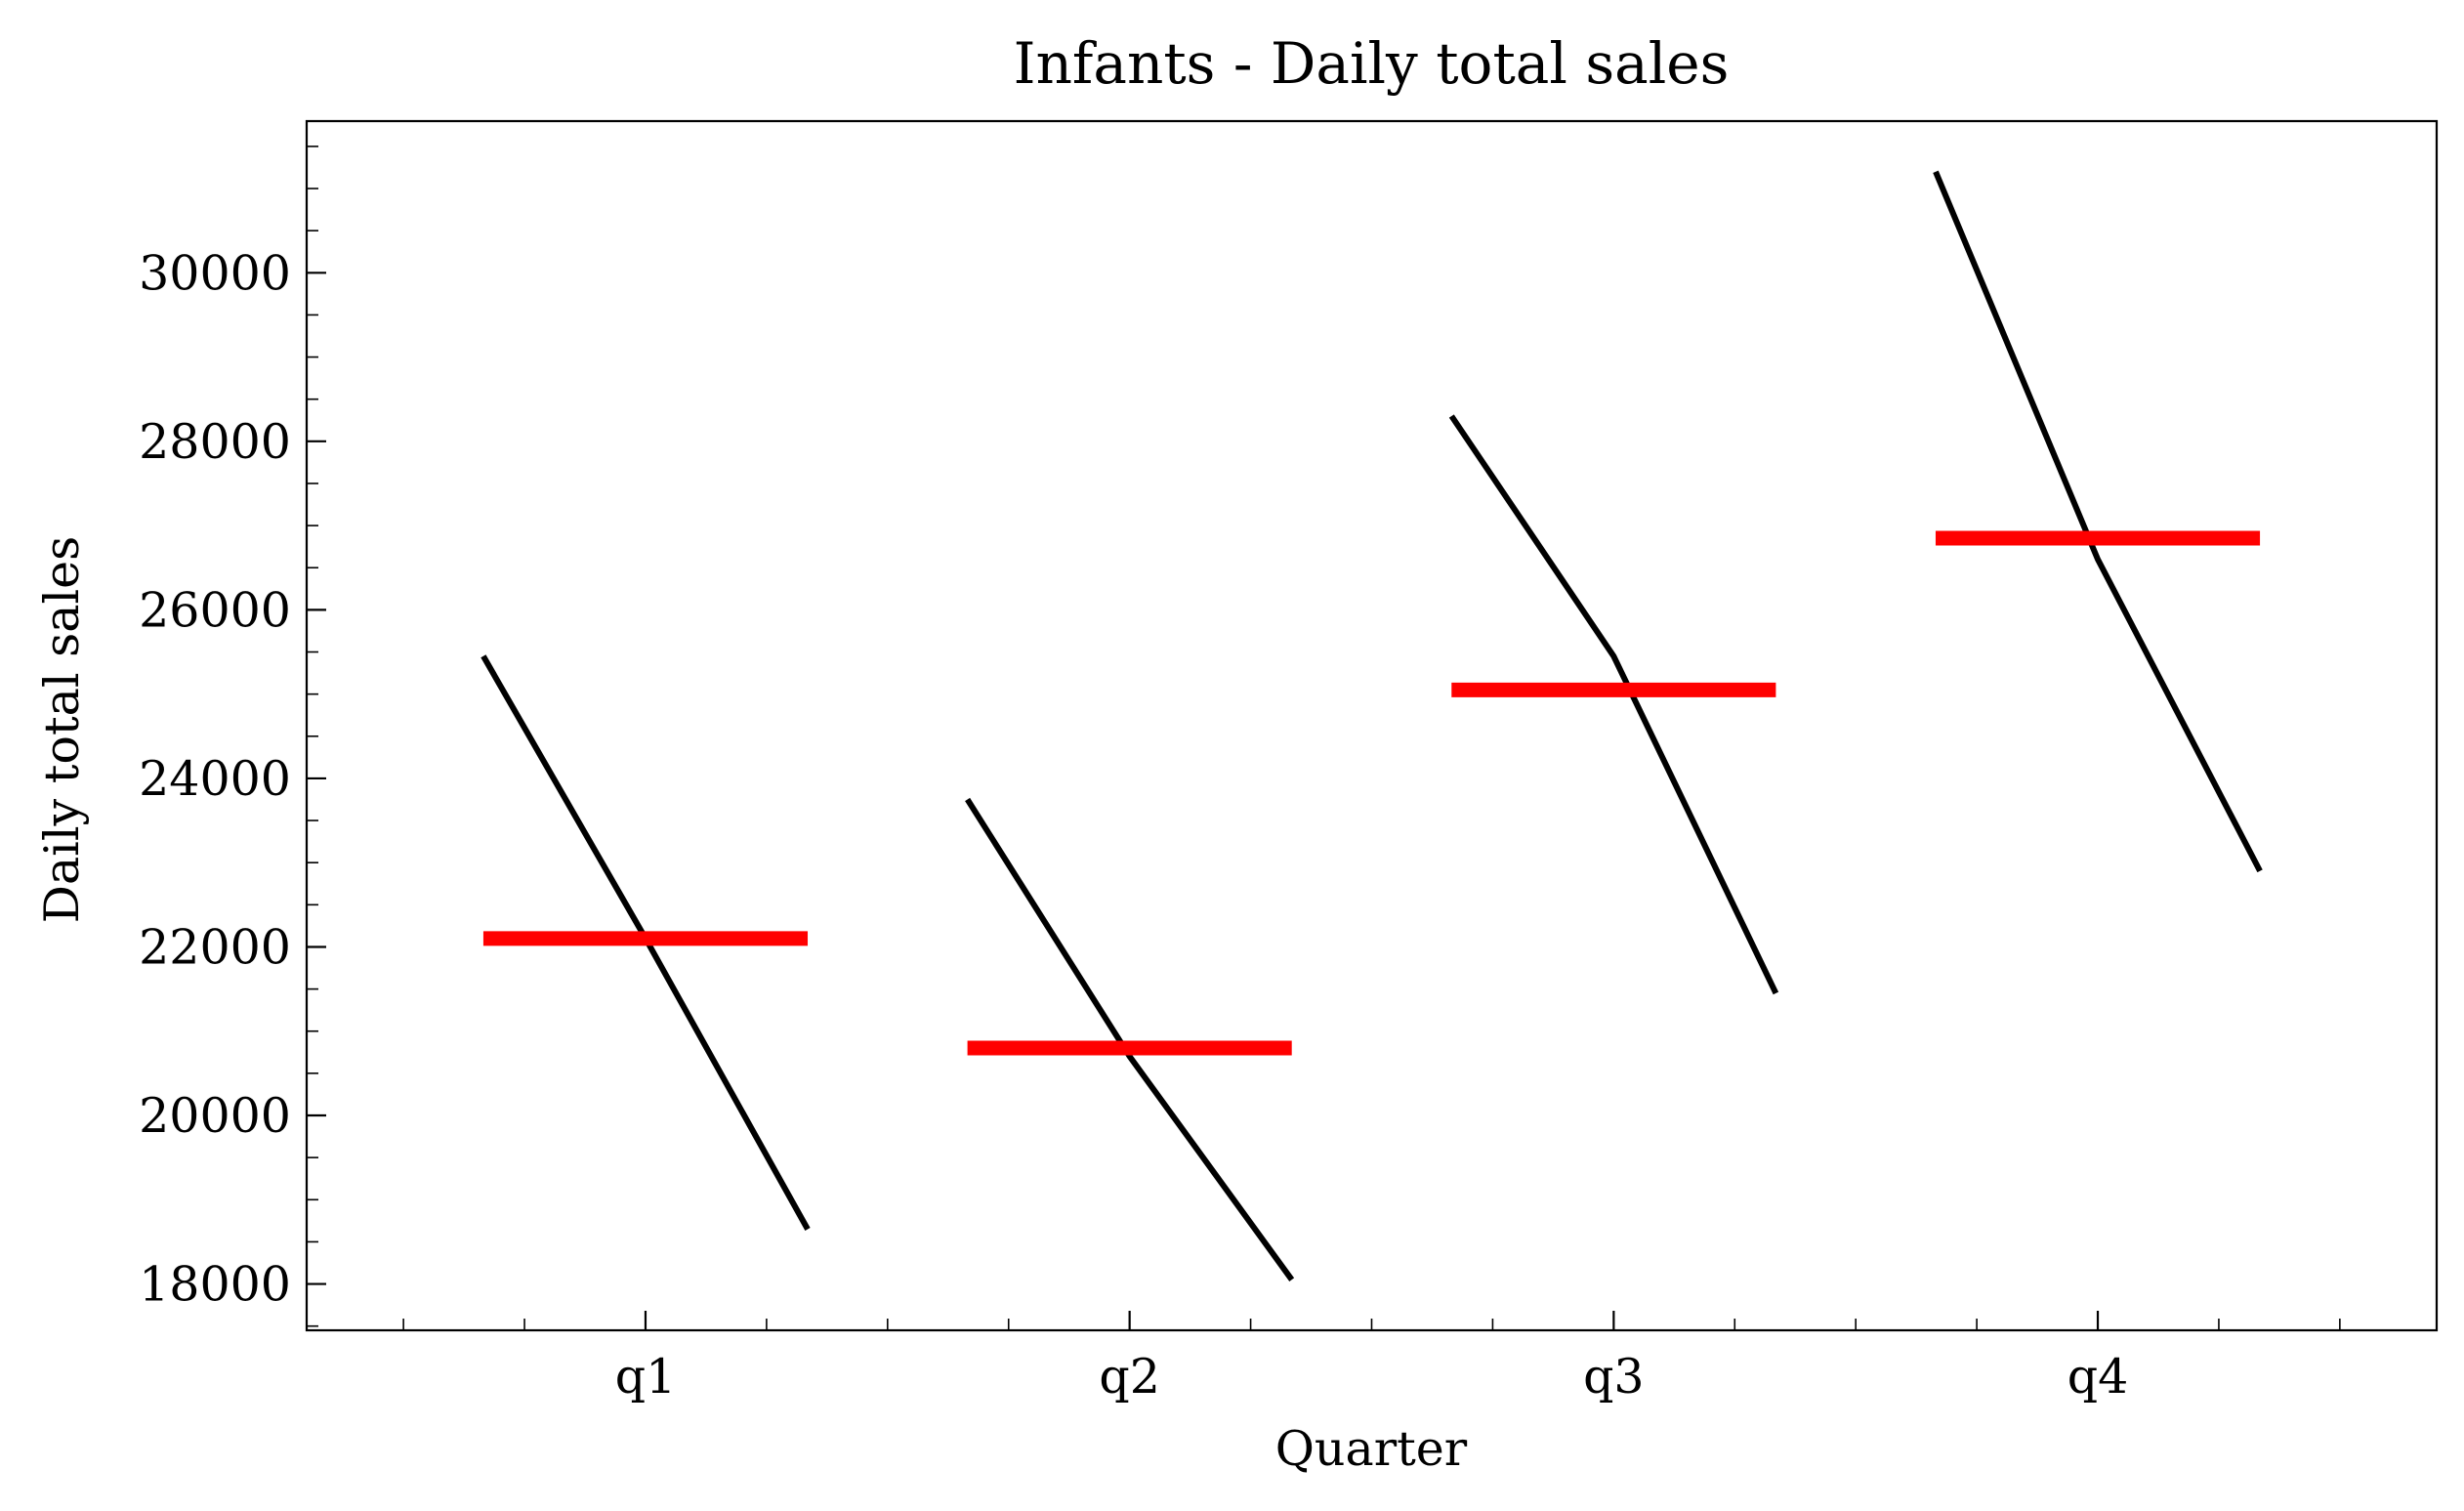 This screenshot has width=2464, height=1511. Describe the element at coordinates (1371, 1449) in the screenshot. I see `x-axis-label: Quarter` at that location.